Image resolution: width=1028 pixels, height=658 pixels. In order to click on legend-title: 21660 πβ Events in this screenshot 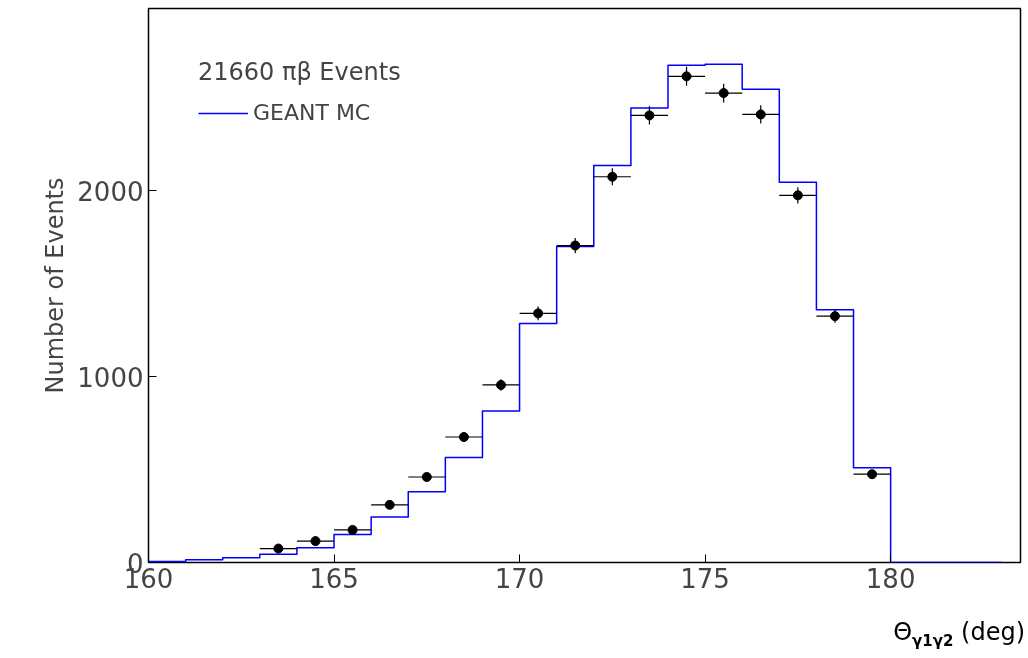, I will do `click(299, 72)`.